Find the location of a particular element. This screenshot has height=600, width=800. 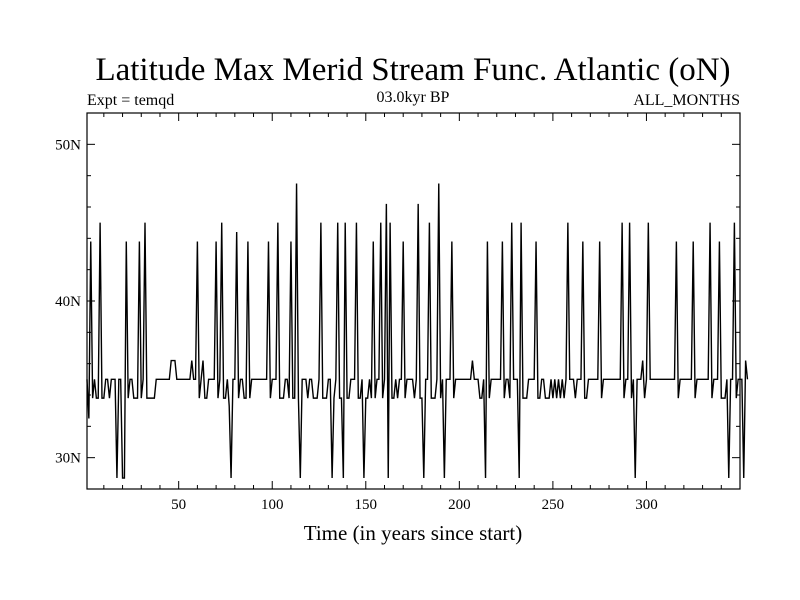

y-tick-label: 50N is located at coordinates (68, 145).